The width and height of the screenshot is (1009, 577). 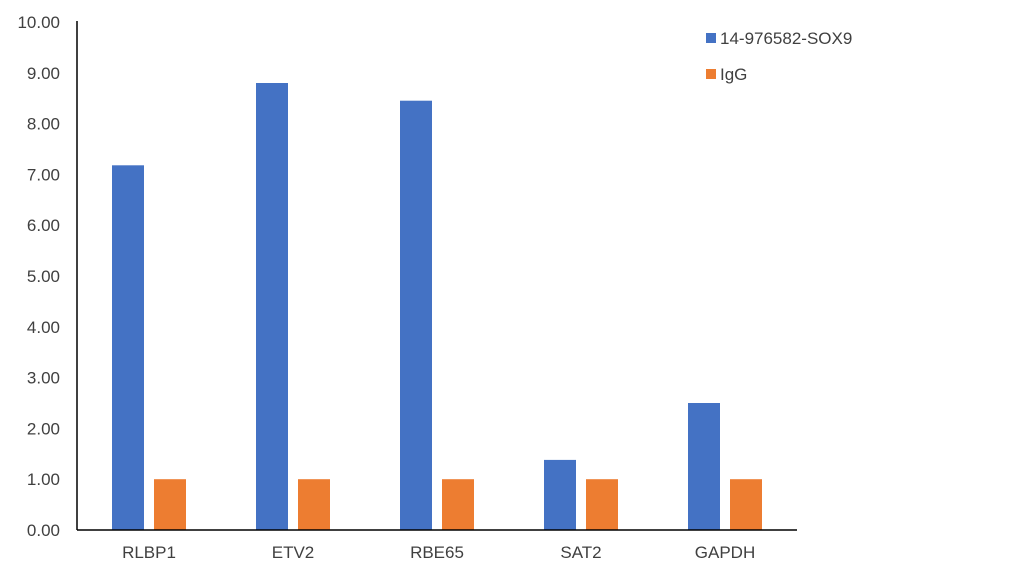 What do you see at coordinates (38, 22) in the screenshot?
I see `y-tick-label: 10.00` at bounding box center [38, 22].